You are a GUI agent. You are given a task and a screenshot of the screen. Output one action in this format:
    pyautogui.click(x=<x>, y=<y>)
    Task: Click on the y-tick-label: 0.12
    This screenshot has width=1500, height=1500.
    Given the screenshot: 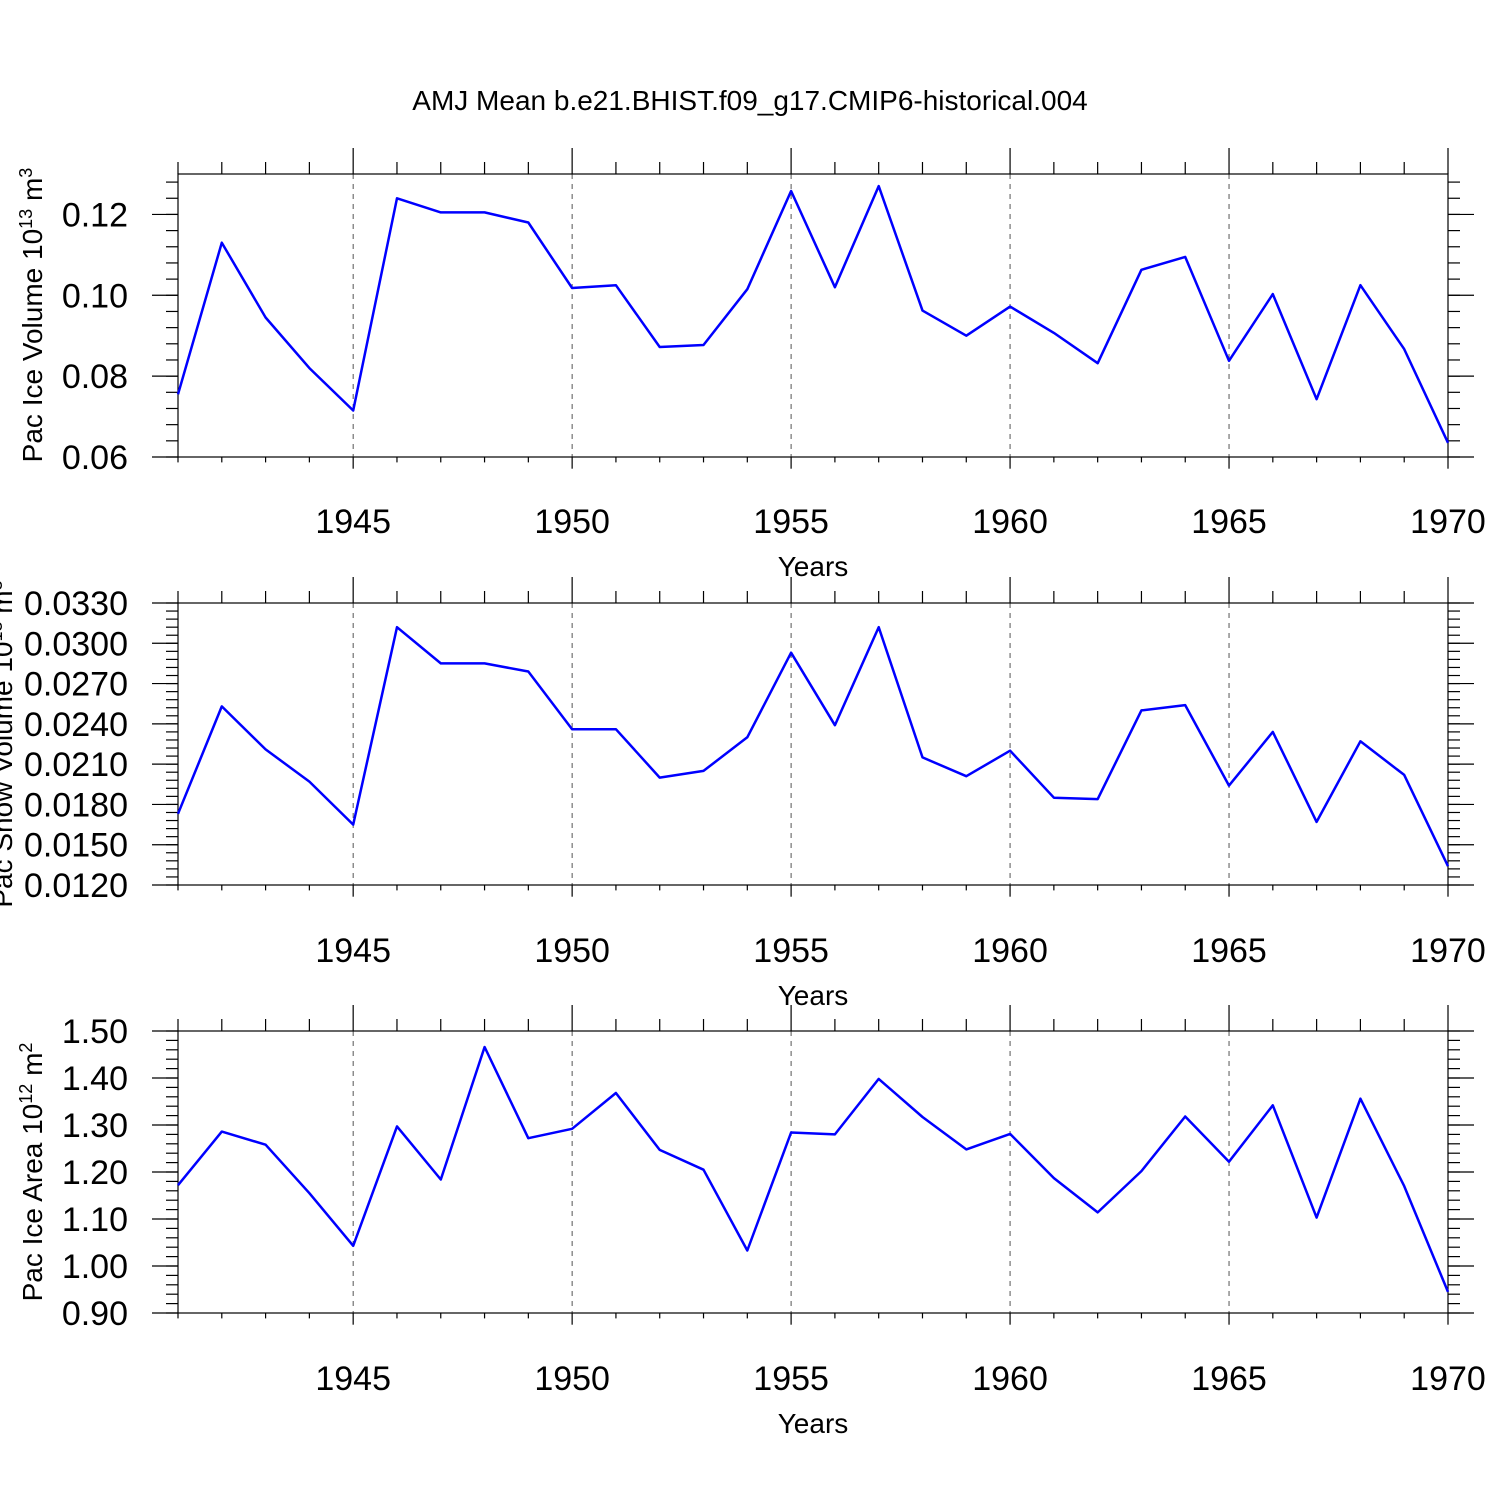 What is the action you would take?
    pyautogui.click(x=95, y=215)
    